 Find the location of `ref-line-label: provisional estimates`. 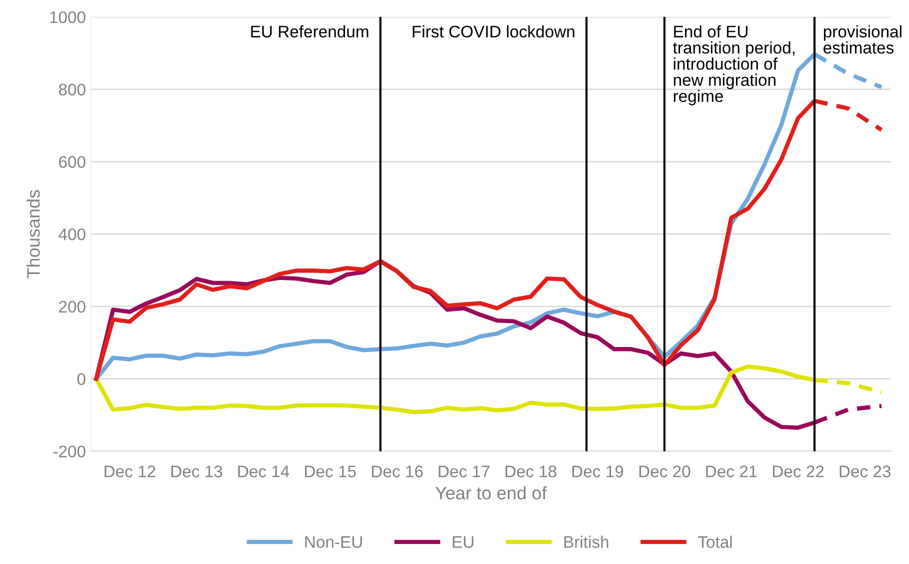

ref-line-label: provisional estimates is located at coordinates (863, 39).